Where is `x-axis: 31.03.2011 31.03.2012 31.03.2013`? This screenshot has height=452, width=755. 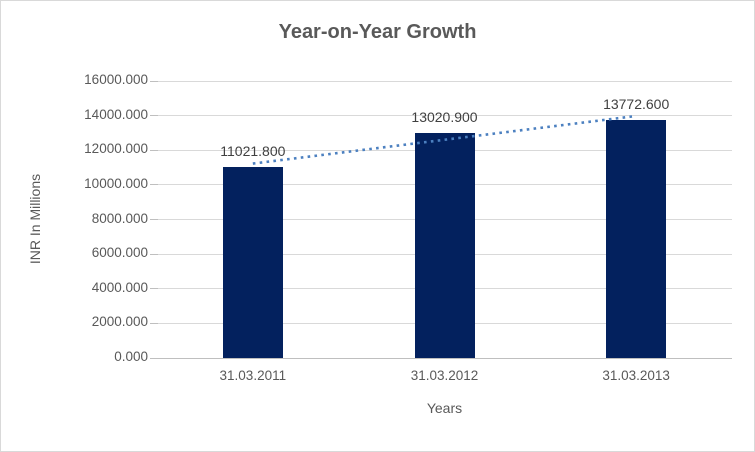
x-axis: 31.03.2011 31.03.2012 31.03.2013 is located at coordinates (444, 378).